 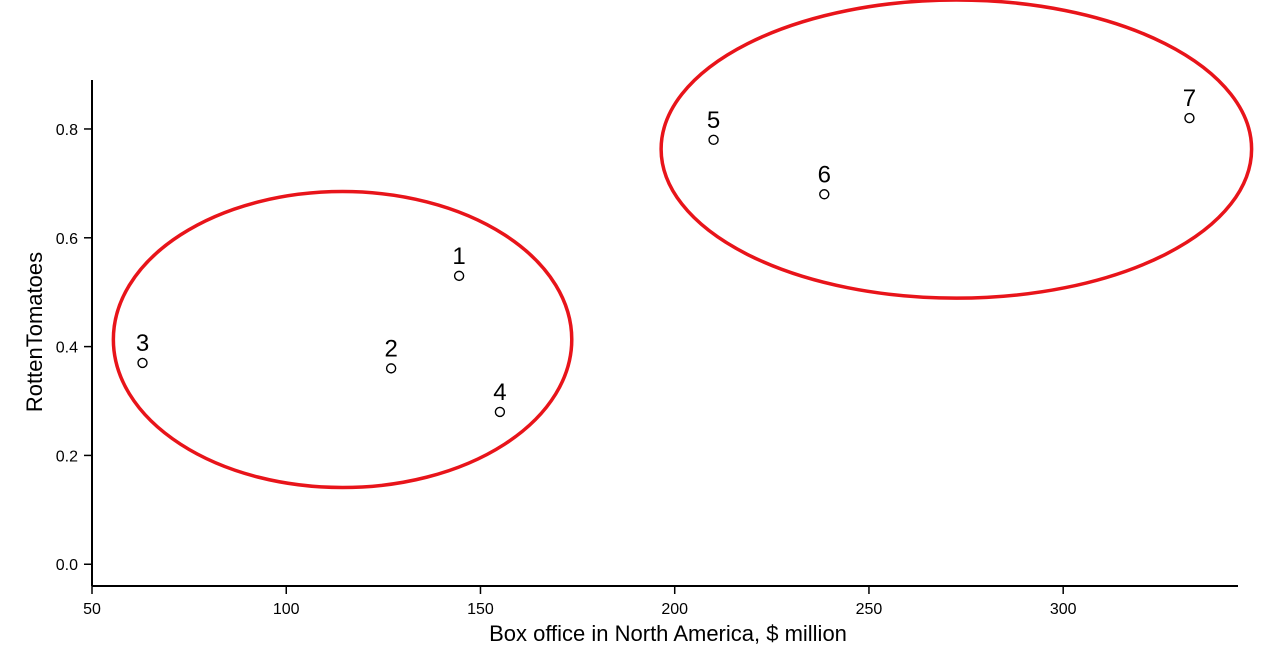 What do you see at coordinates (458, 256) in the screenshot?
I see `point-label-1: 1` at bounding box center [458, 256].